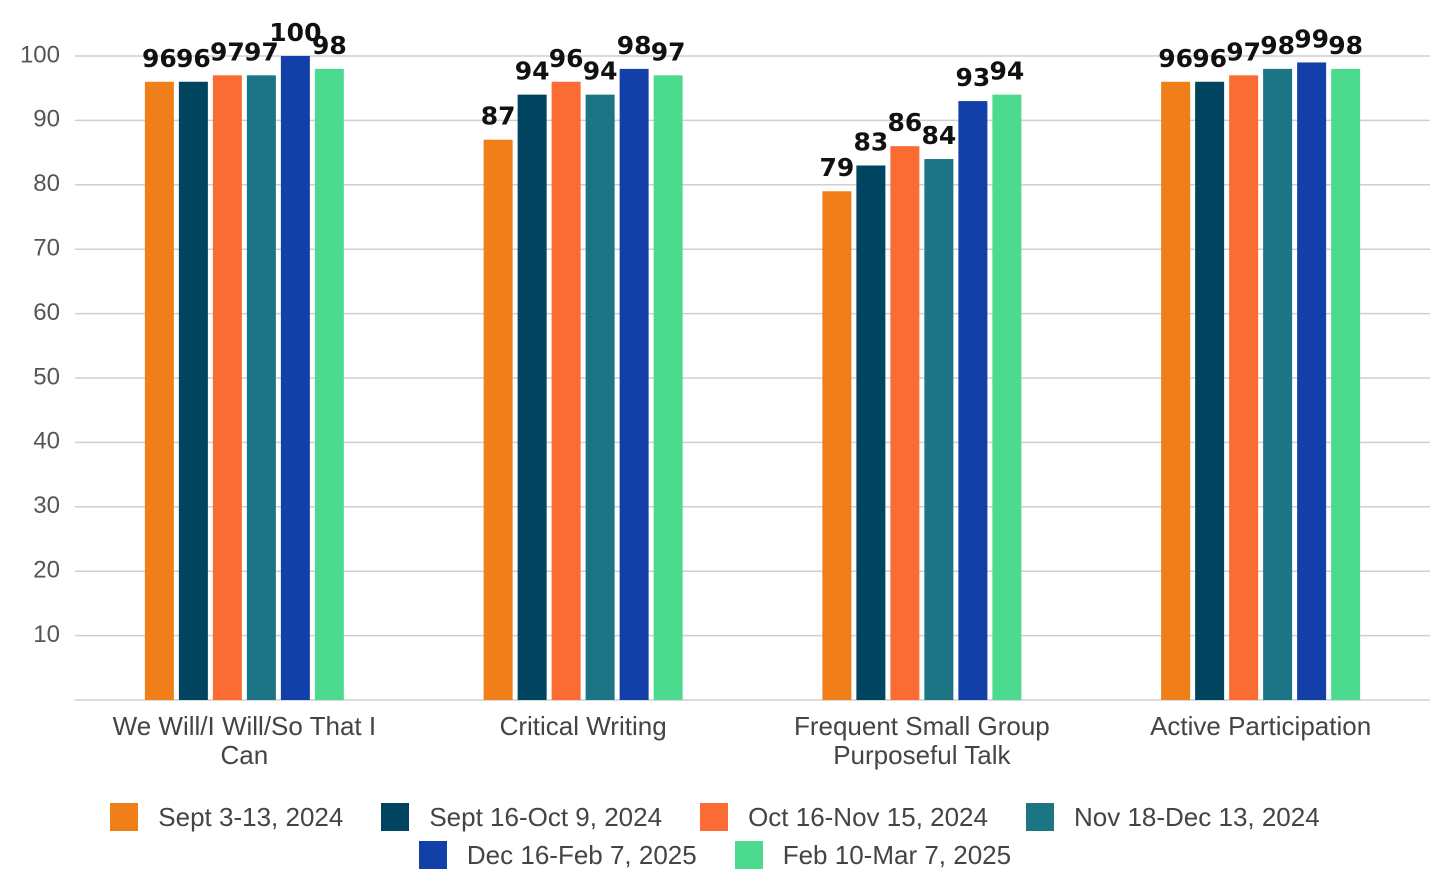  What do you see at coordinates (40, 54) in the screenshot?
I see `y-tick-label: 100` at bounding box center [40, 54].